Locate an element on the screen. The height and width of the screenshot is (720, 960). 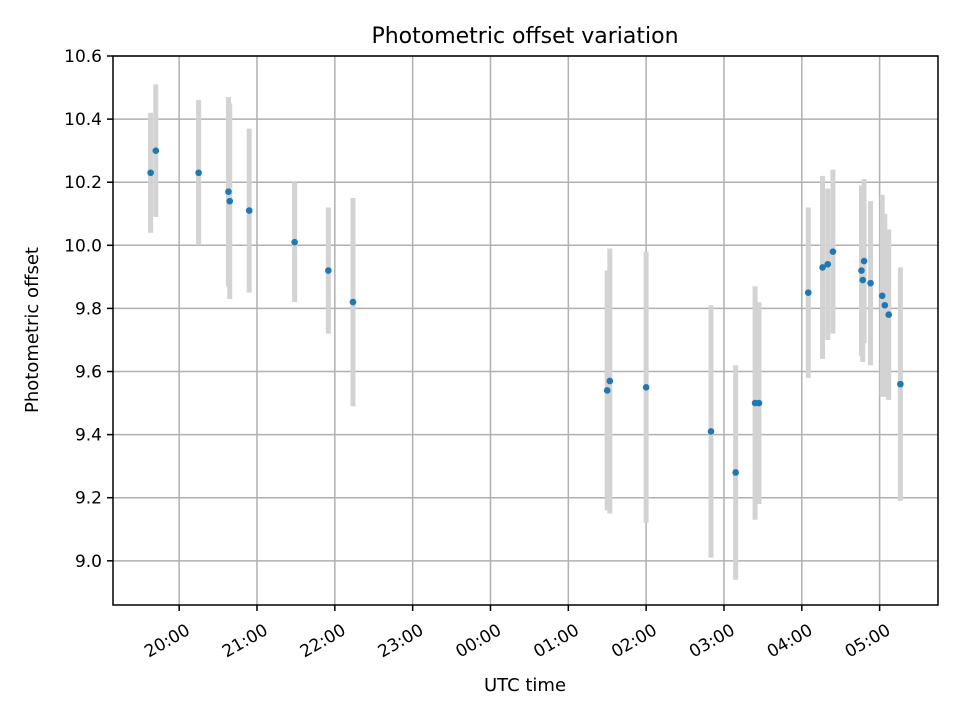
chart-title: Photometric offset variation is located at coordinates (524, 36).